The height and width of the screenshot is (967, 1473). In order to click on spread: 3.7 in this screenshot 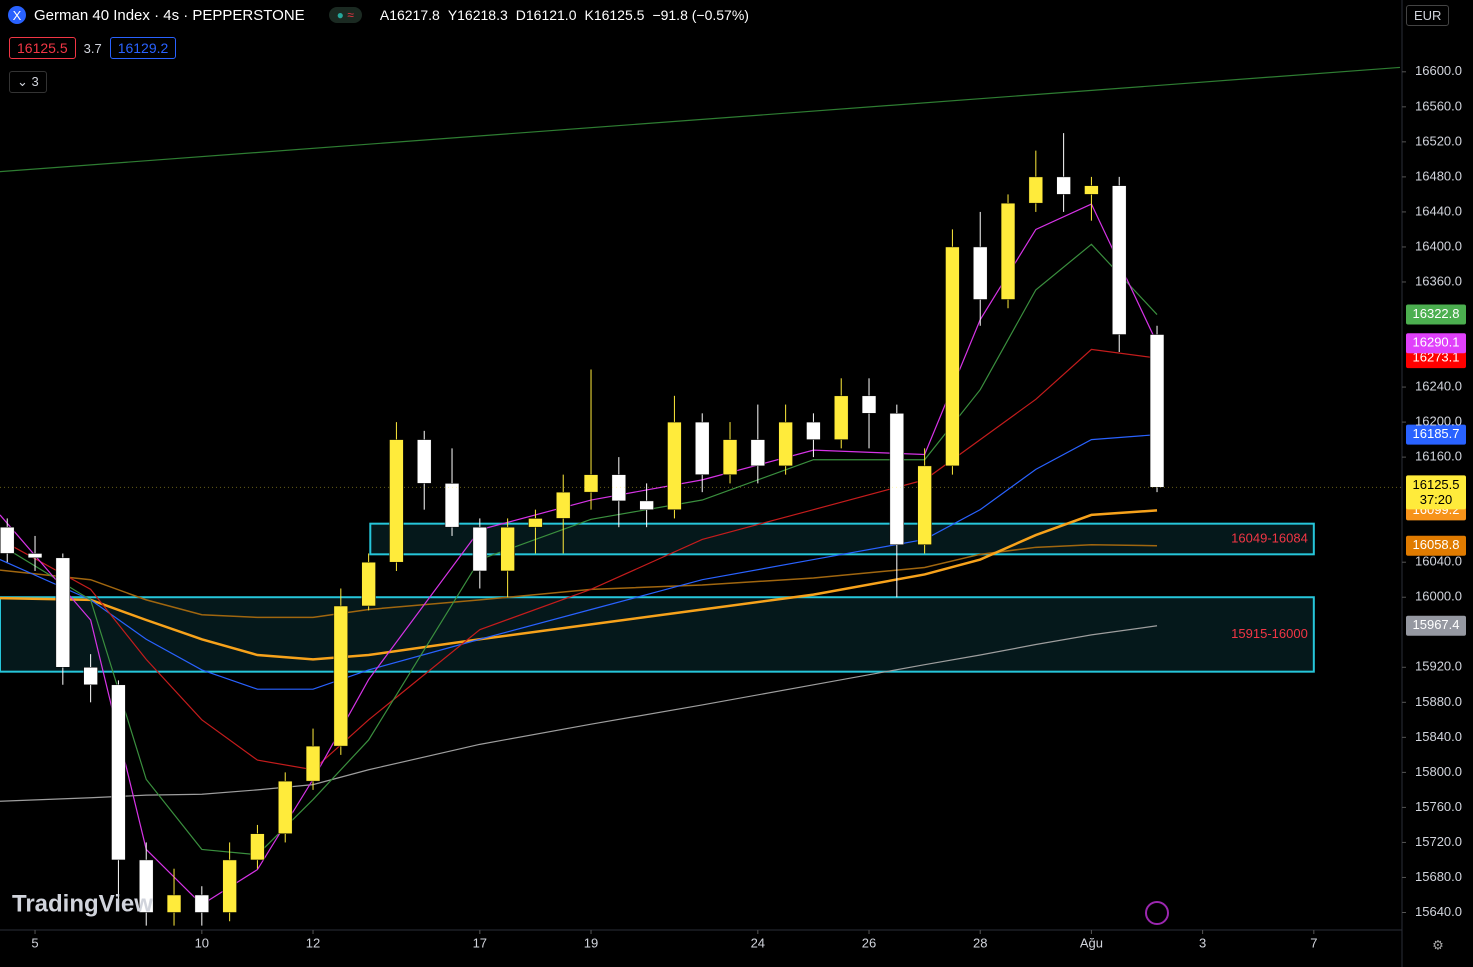, I will do `click(92, 48)`.